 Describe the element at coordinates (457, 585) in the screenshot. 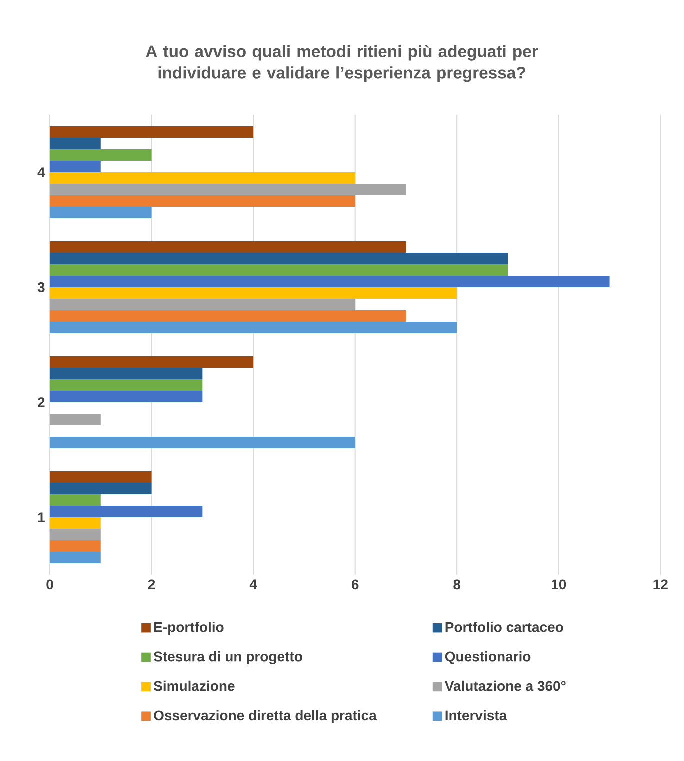

I see `x-tick-label: 8` at that location.